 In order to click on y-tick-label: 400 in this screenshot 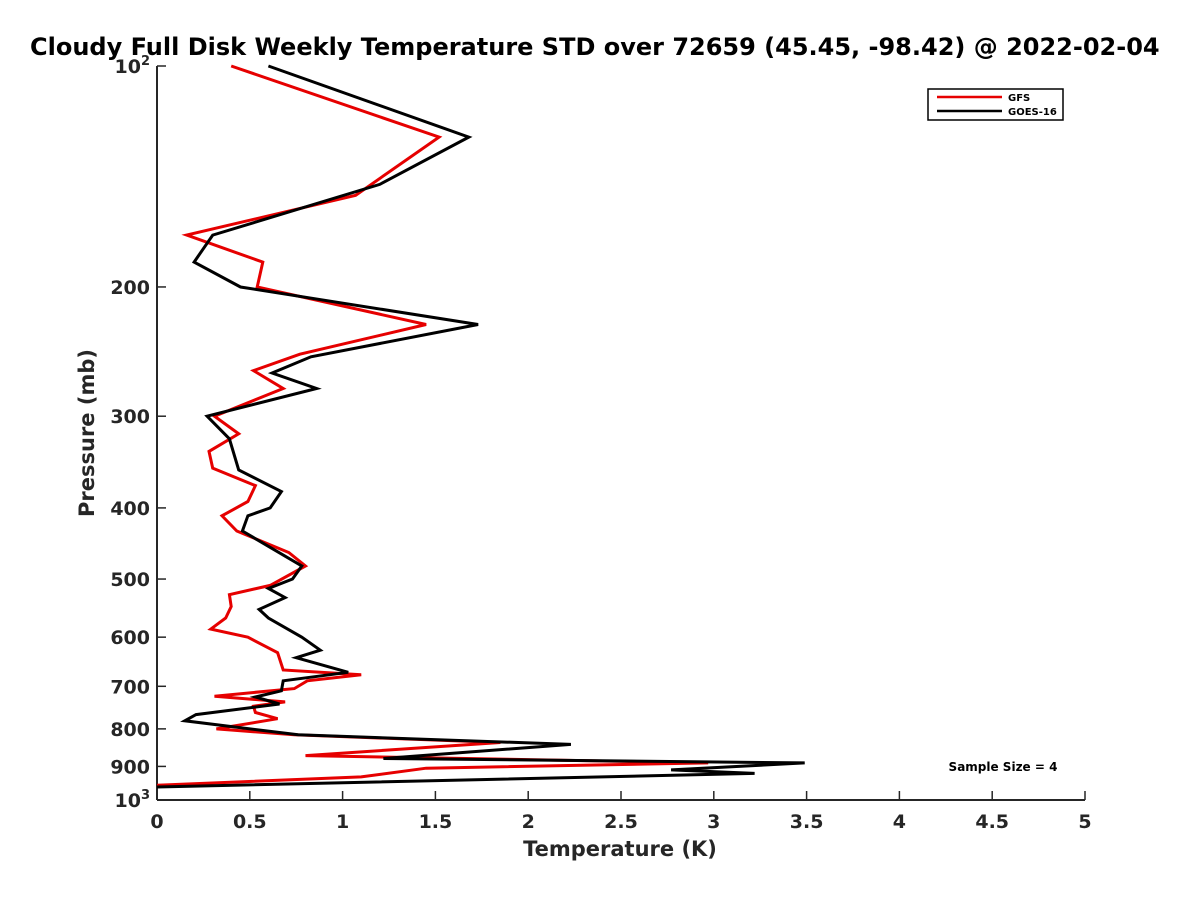, I will do `click(130, 509)`.